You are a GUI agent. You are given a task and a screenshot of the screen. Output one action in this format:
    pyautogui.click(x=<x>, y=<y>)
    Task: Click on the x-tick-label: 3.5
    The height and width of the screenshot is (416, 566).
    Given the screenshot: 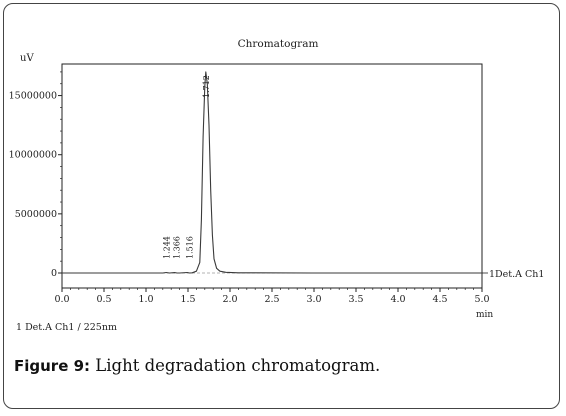 What is the action you would take?
    pyautogui.click(x=355, y=299)
    